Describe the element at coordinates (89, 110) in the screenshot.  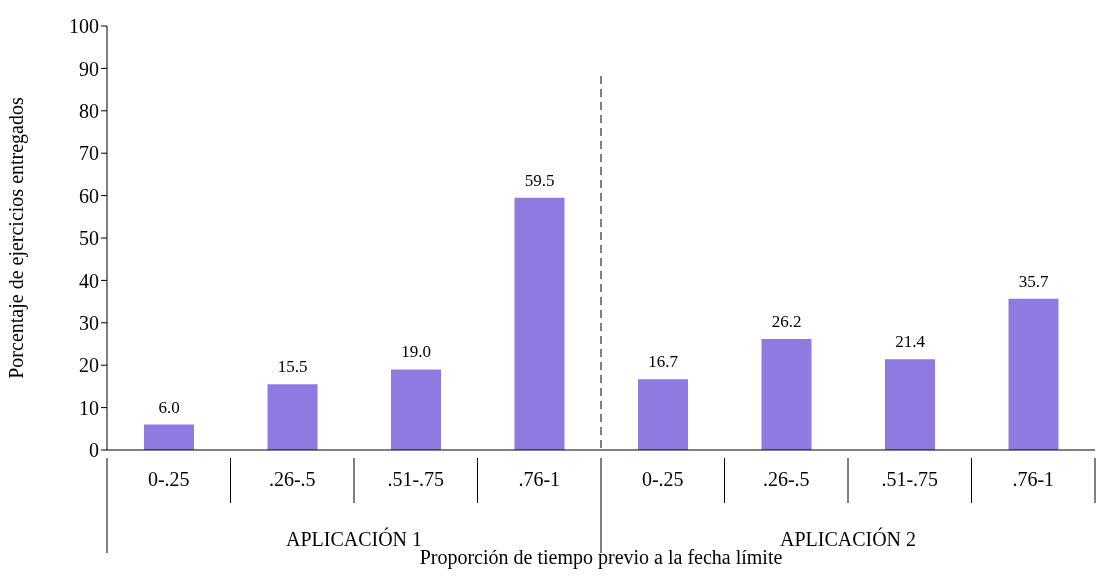
I see `y-tick-label: 80` at that location.